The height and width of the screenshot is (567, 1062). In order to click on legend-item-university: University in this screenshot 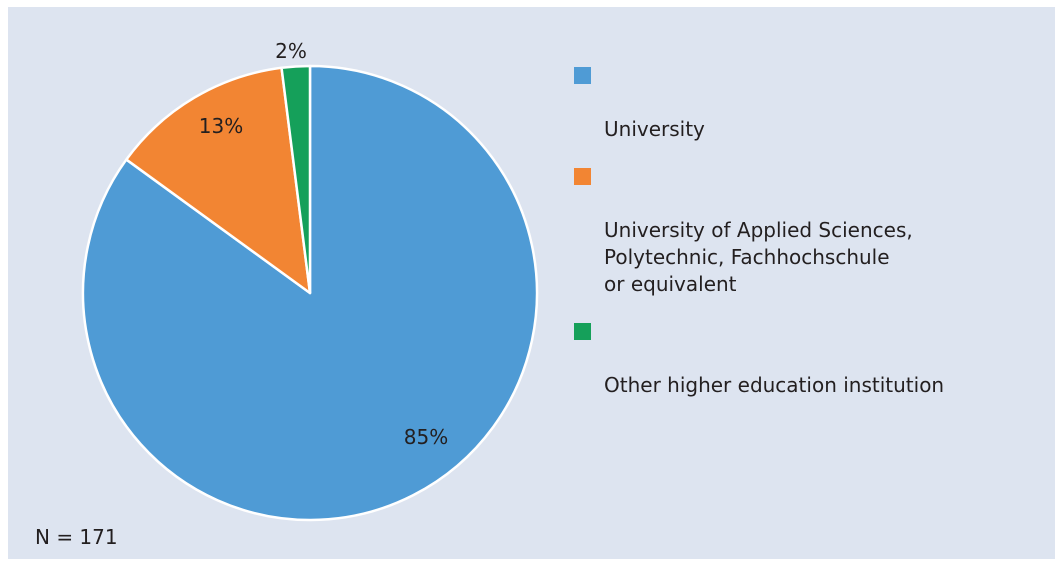, I will do `click(809, 102)`.